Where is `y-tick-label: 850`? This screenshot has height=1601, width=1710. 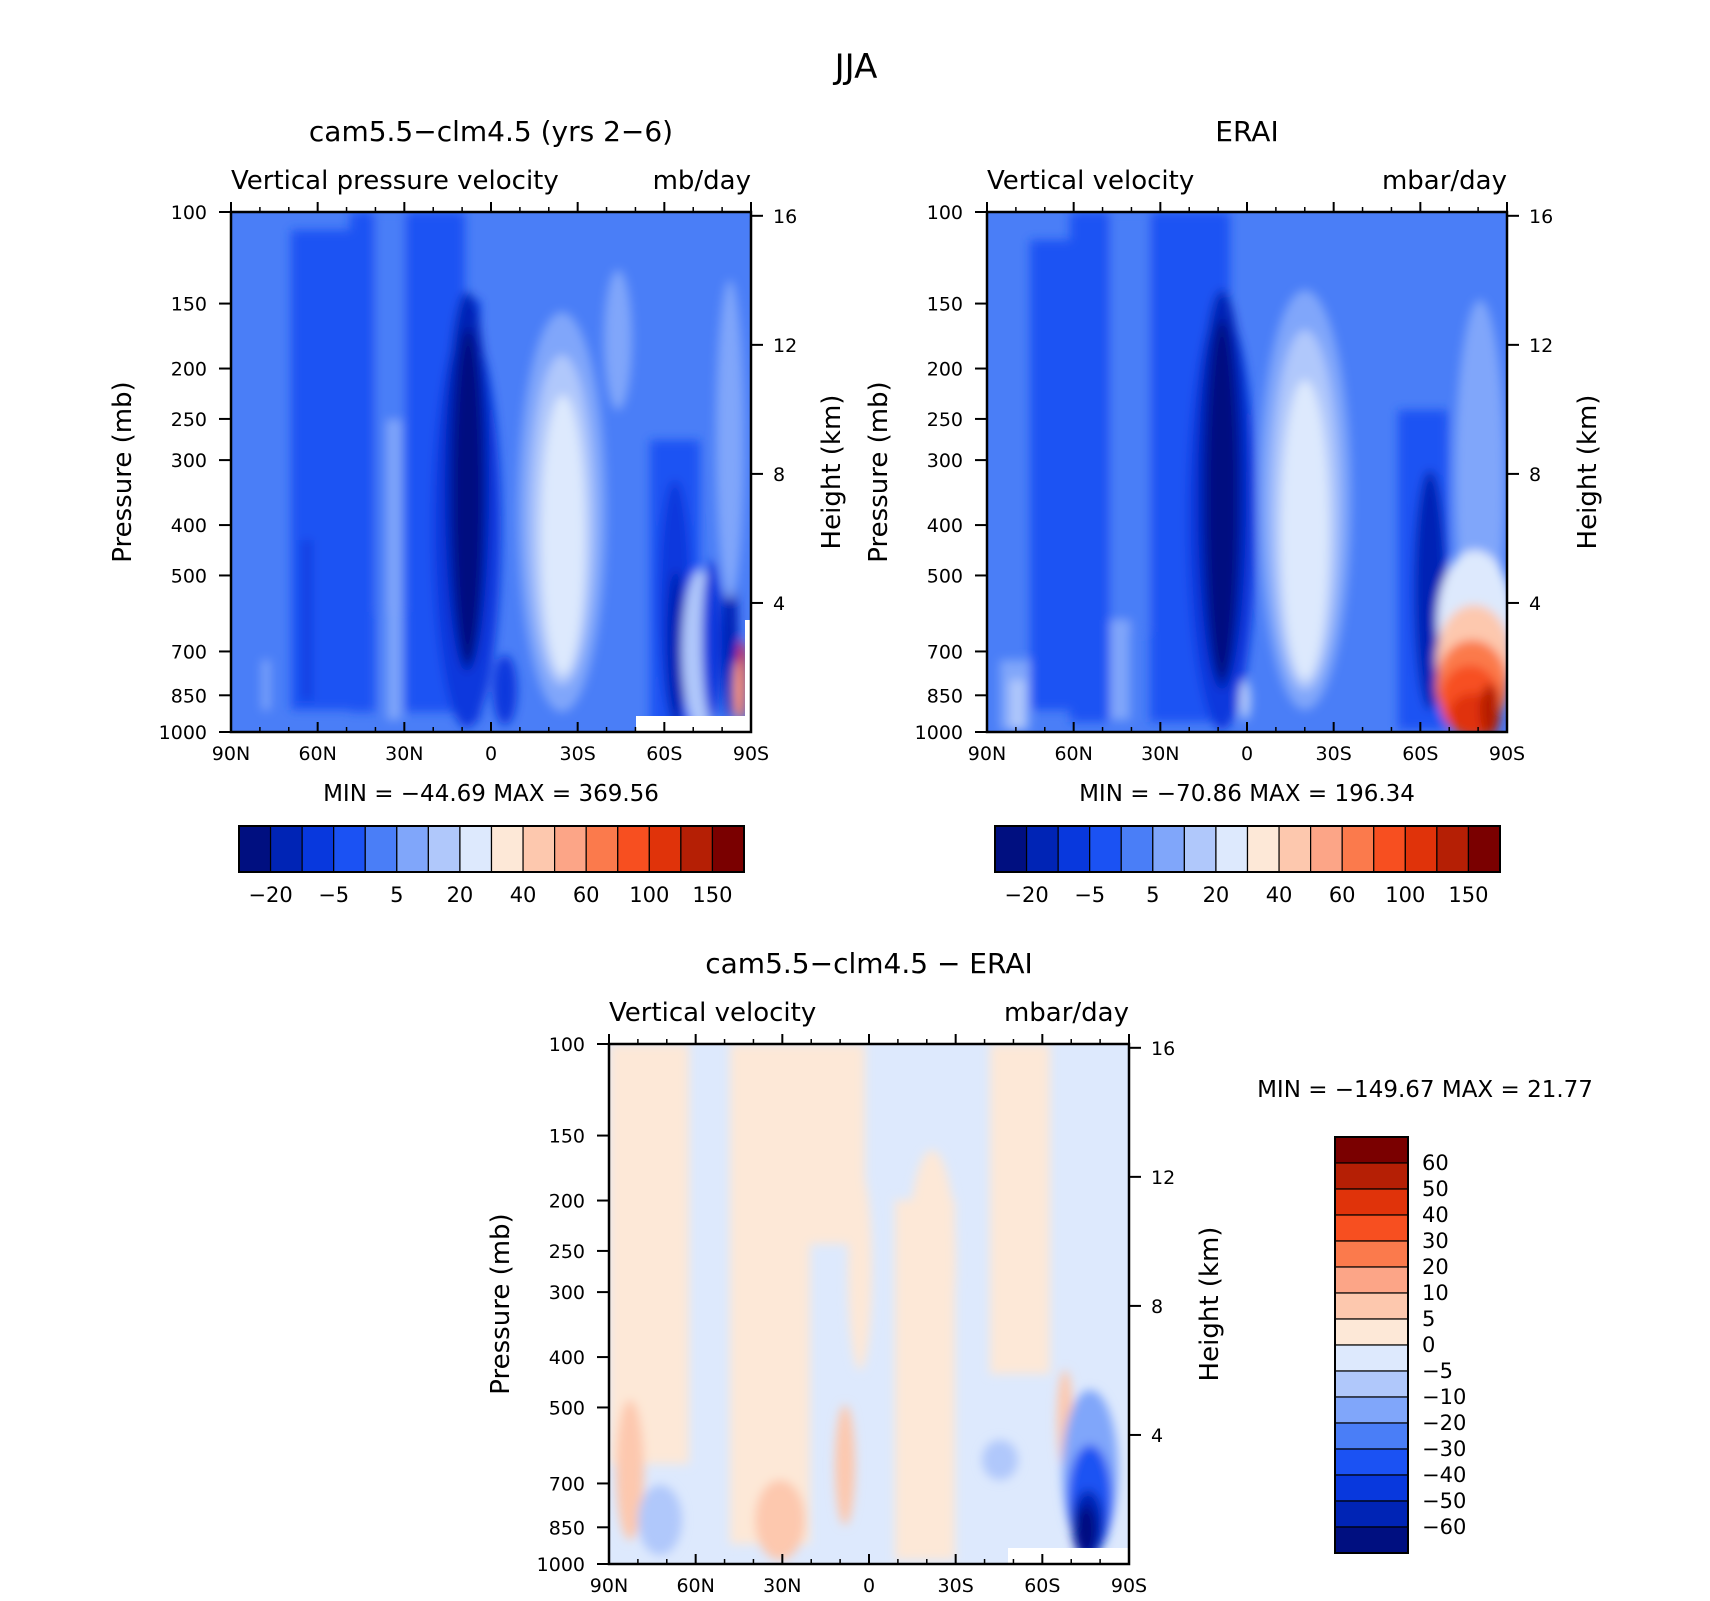 y-tick-label: 850 is located at coordinates (567, 1528).